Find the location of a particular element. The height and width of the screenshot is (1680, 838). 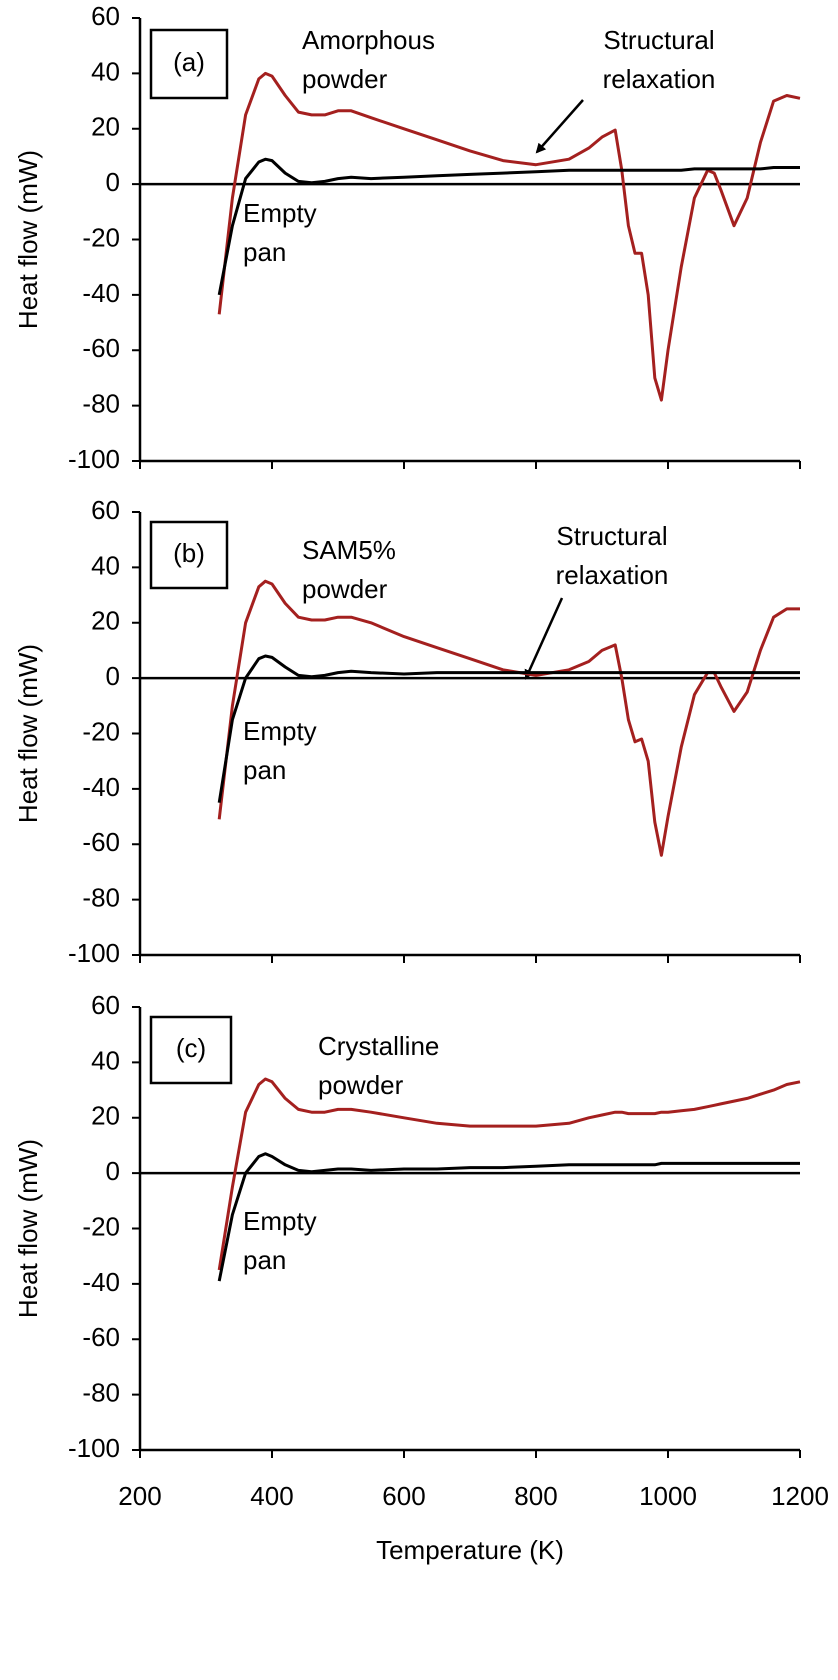

panel-label: (a) is located at coordinates (189, 62).